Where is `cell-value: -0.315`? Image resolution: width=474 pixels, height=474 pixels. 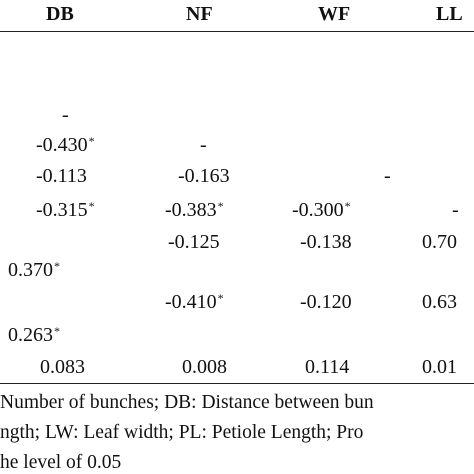
cell-value: -0.315 is located at coordinates (62, 210).